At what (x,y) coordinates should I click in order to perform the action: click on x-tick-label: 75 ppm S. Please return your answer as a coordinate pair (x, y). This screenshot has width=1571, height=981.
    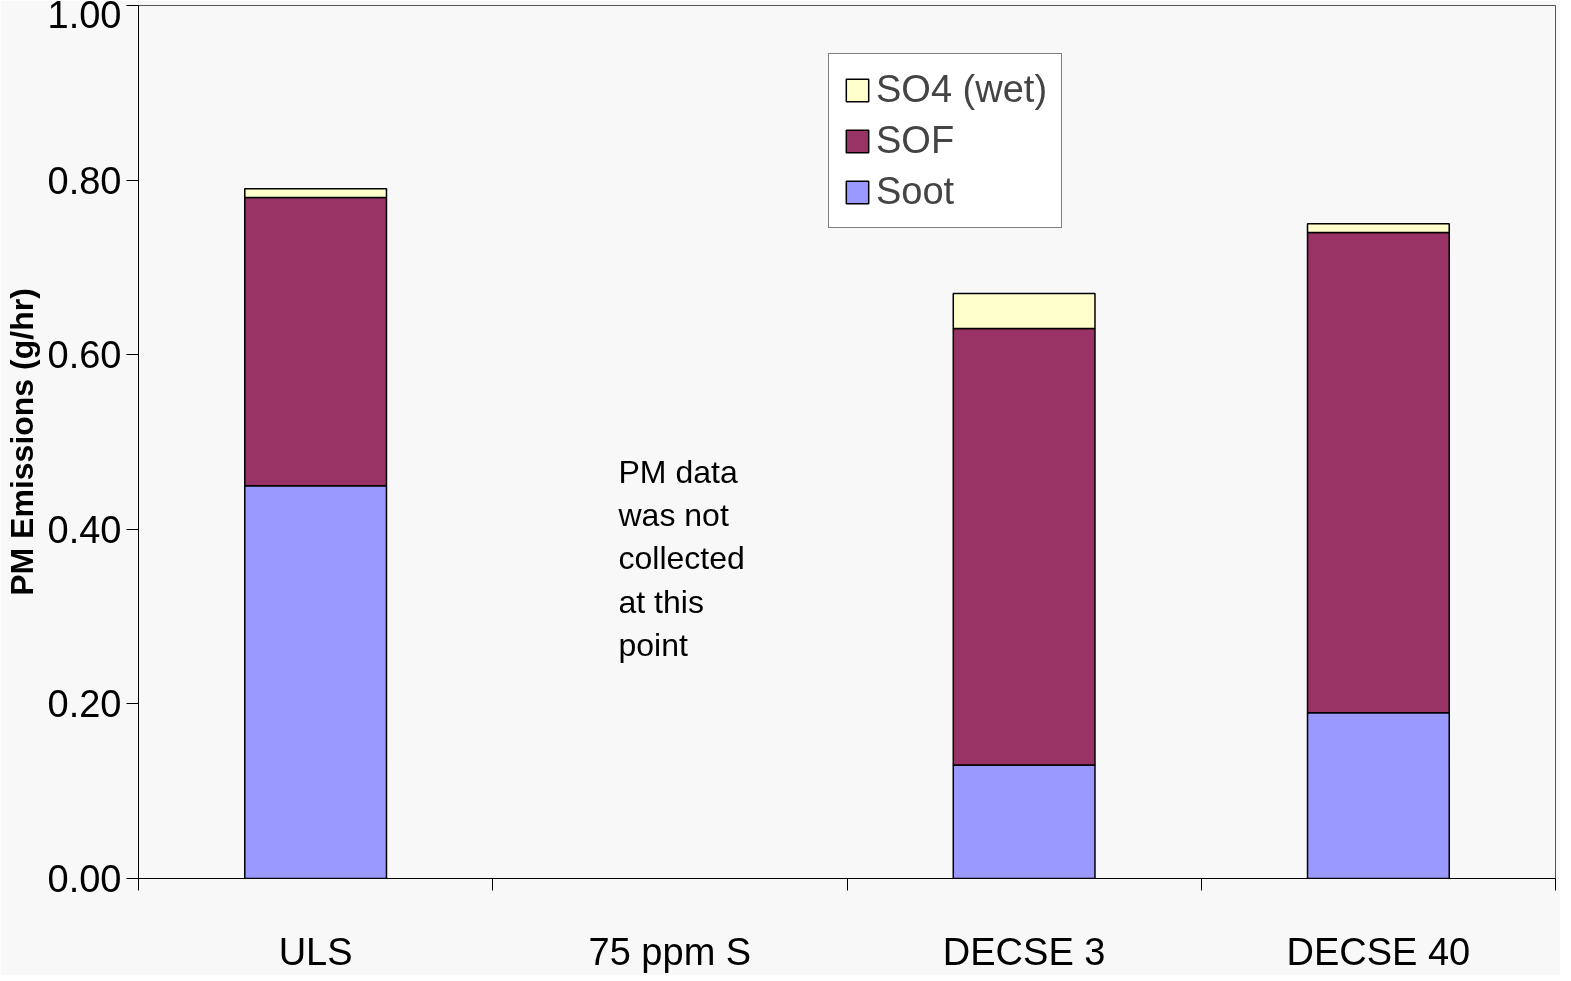
    Looking at the image, I should click on (670, 951).